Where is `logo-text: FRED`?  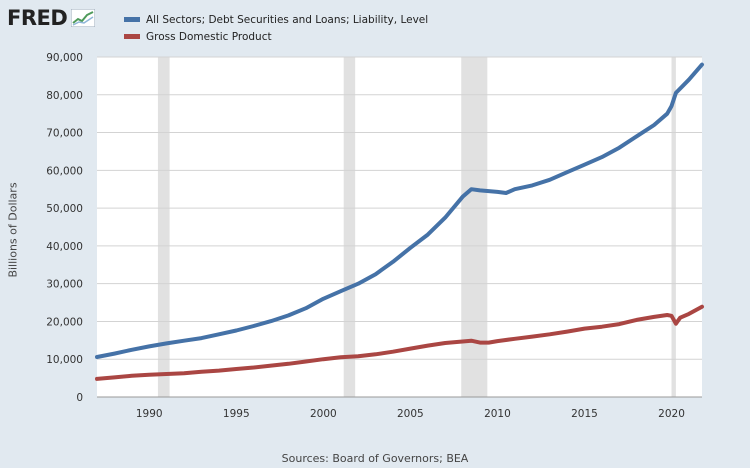 logo-text: FRED is located at coordinates (37, 18).